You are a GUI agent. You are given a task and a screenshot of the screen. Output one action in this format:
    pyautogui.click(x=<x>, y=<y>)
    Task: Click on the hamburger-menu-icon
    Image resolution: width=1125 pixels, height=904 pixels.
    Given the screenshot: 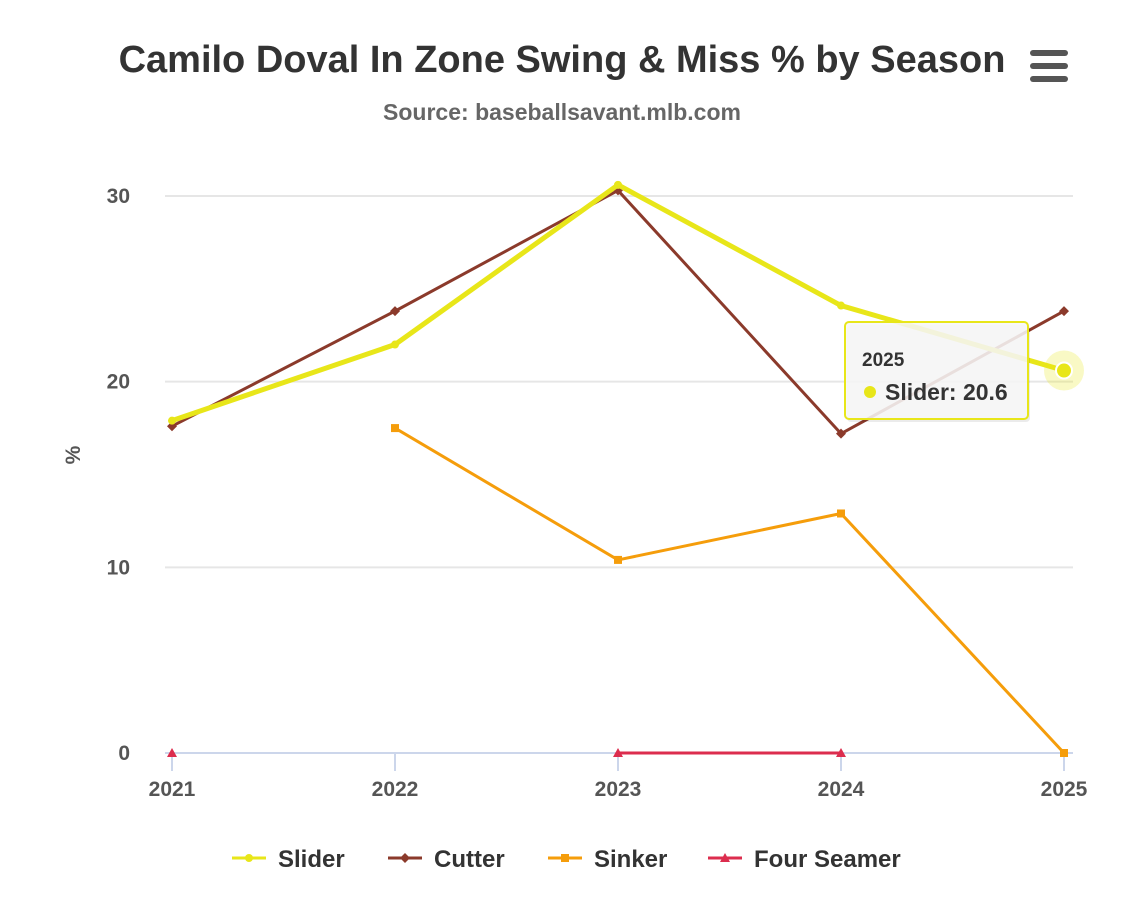 What is the action you would take?
    pyautogui.click(x=1048, y=66)
    